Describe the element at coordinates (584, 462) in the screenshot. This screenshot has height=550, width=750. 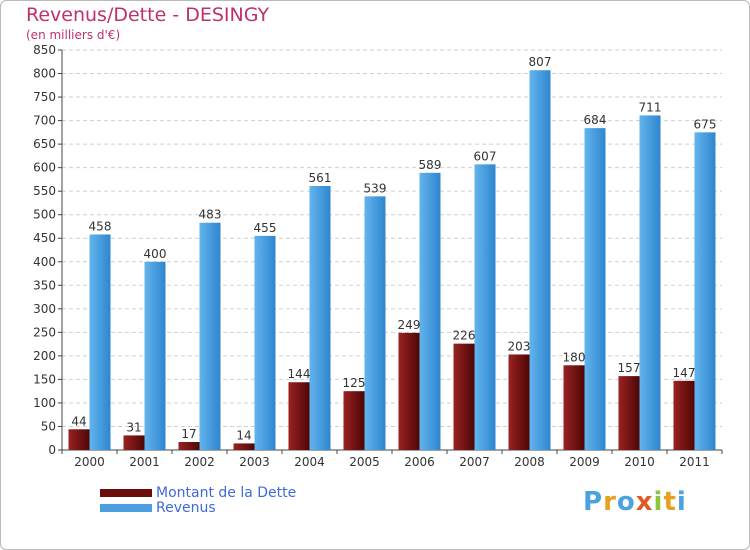
I see `x-tick-label: 2009` at that location.